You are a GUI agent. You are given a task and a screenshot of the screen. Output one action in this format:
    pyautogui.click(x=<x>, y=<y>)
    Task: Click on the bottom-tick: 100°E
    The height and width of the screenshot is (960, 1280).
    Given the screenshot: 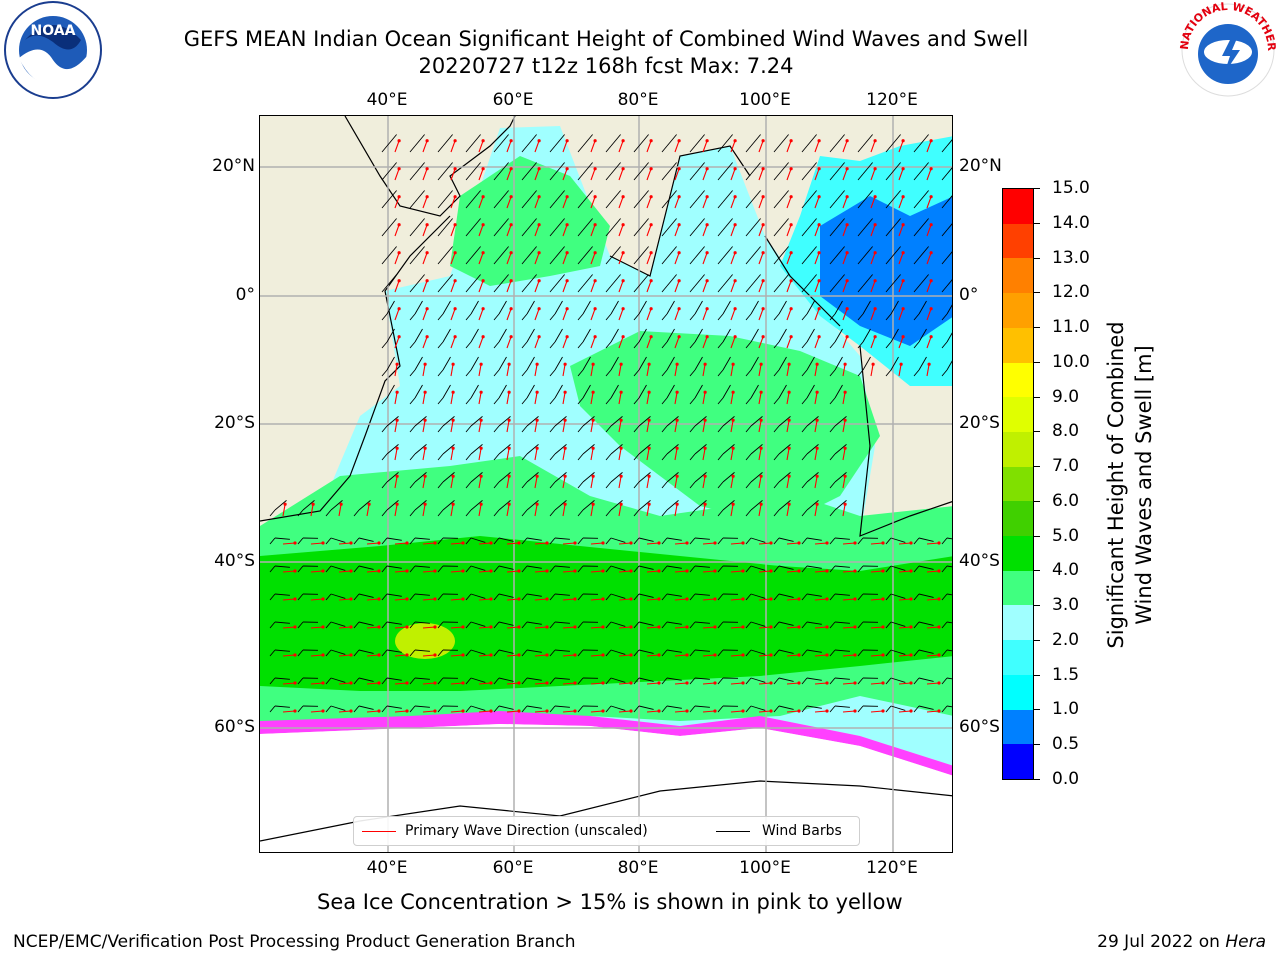 What is the action you would take?
    pyautogui.click(x=765, y=868)
    